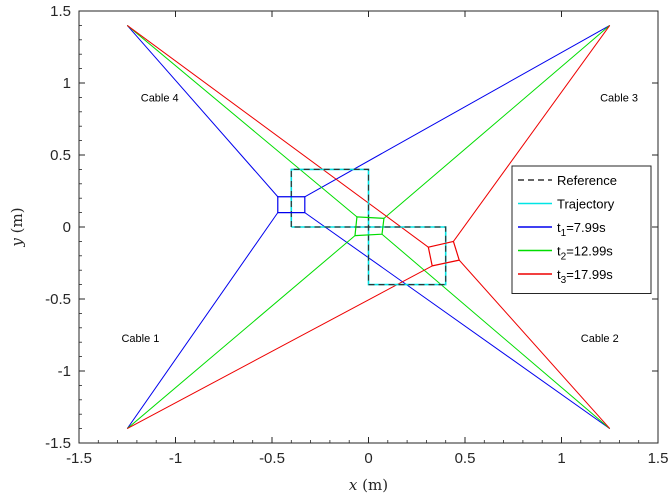 This screenshot has width=671, height=499. I want to click on legend-entry-label: Reference, so click(587, 180).